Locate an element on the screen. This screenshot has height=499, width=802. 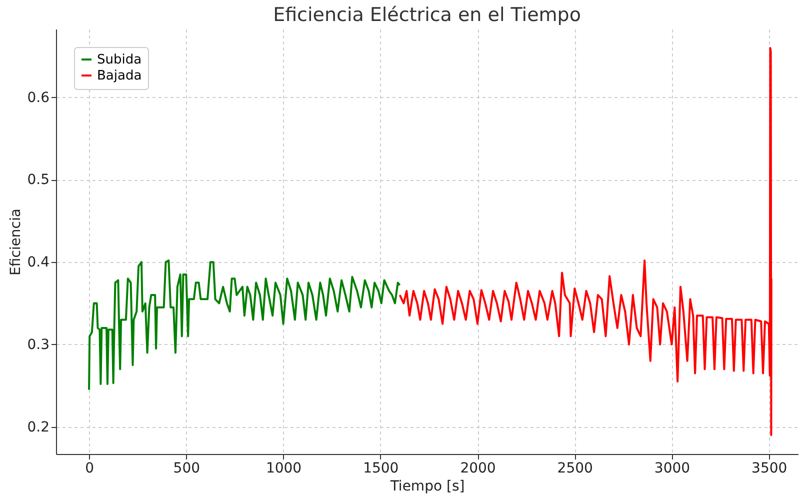
x-tick-label: 3000 is located at coordinates (672, 468).